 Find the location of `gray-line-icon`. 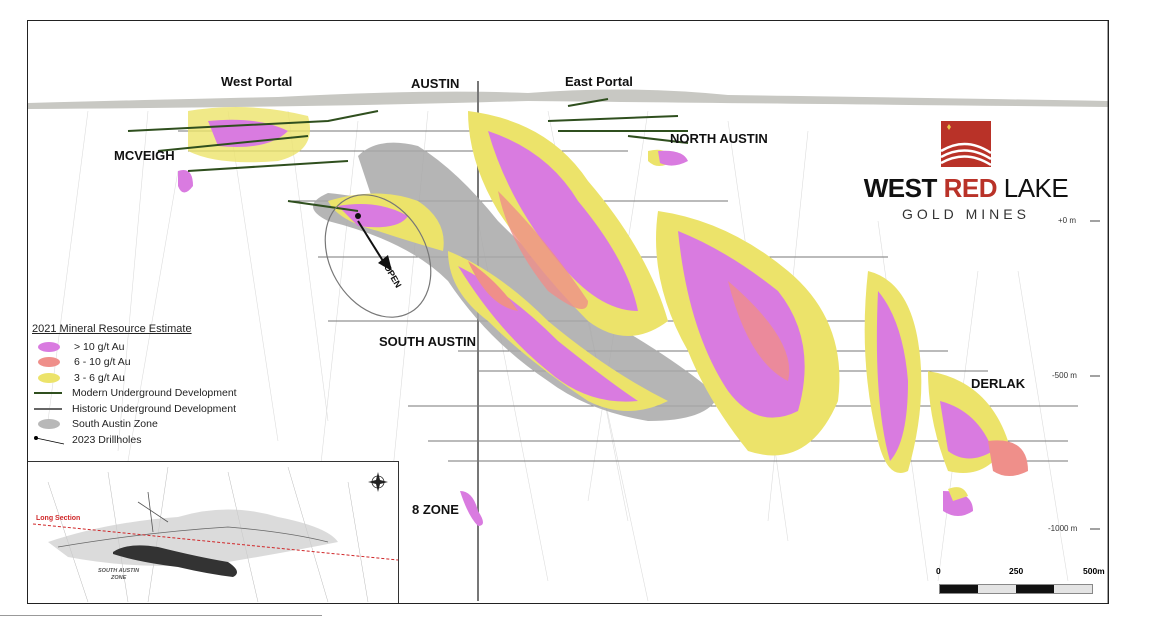

gray-line-icon is located at coordinates (48, 408).